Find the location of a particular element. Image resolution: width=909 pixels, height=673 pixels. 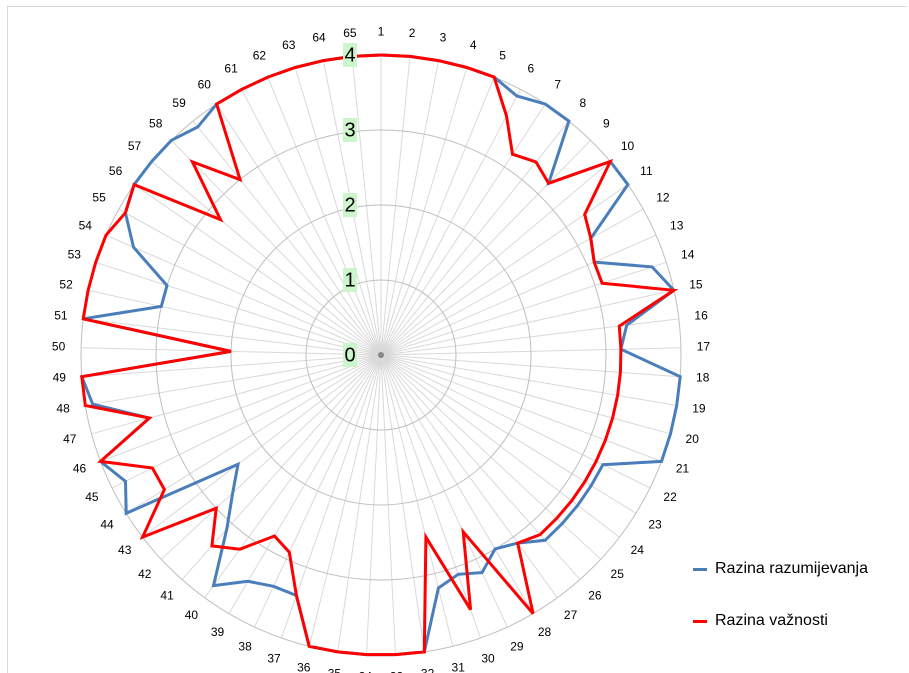

category-label-9: 9 is located at coordinates (606, 123).